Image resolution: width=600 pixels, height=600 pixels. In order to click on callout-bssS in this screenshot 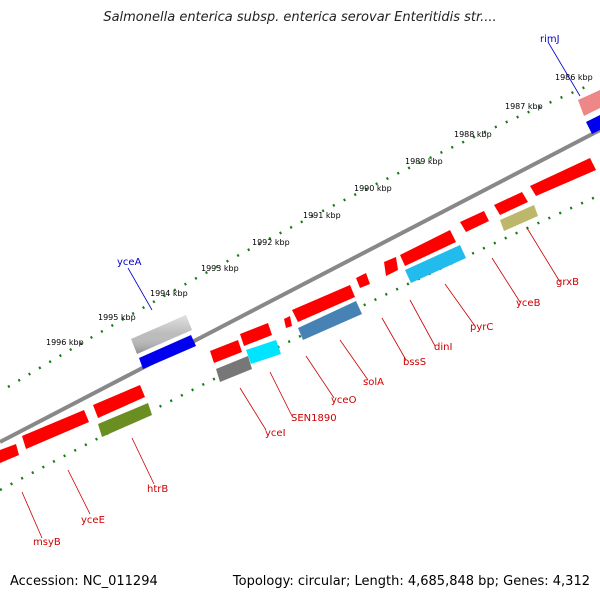, I will do `click(394, 339)`.